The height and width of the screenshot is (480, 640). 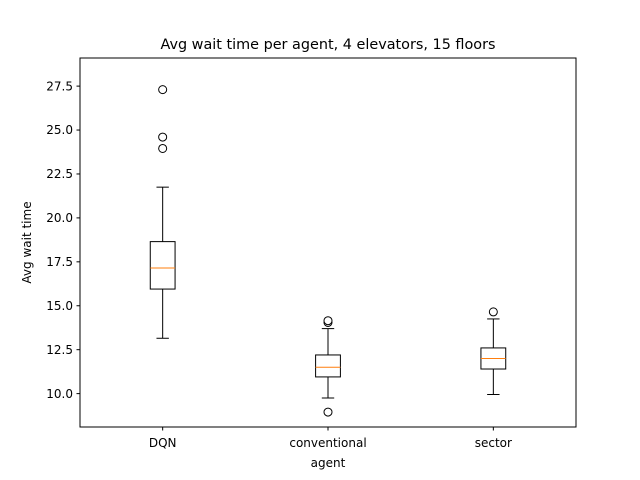 I want to click on x-tick-label: sector, so click(x=493, y=443).